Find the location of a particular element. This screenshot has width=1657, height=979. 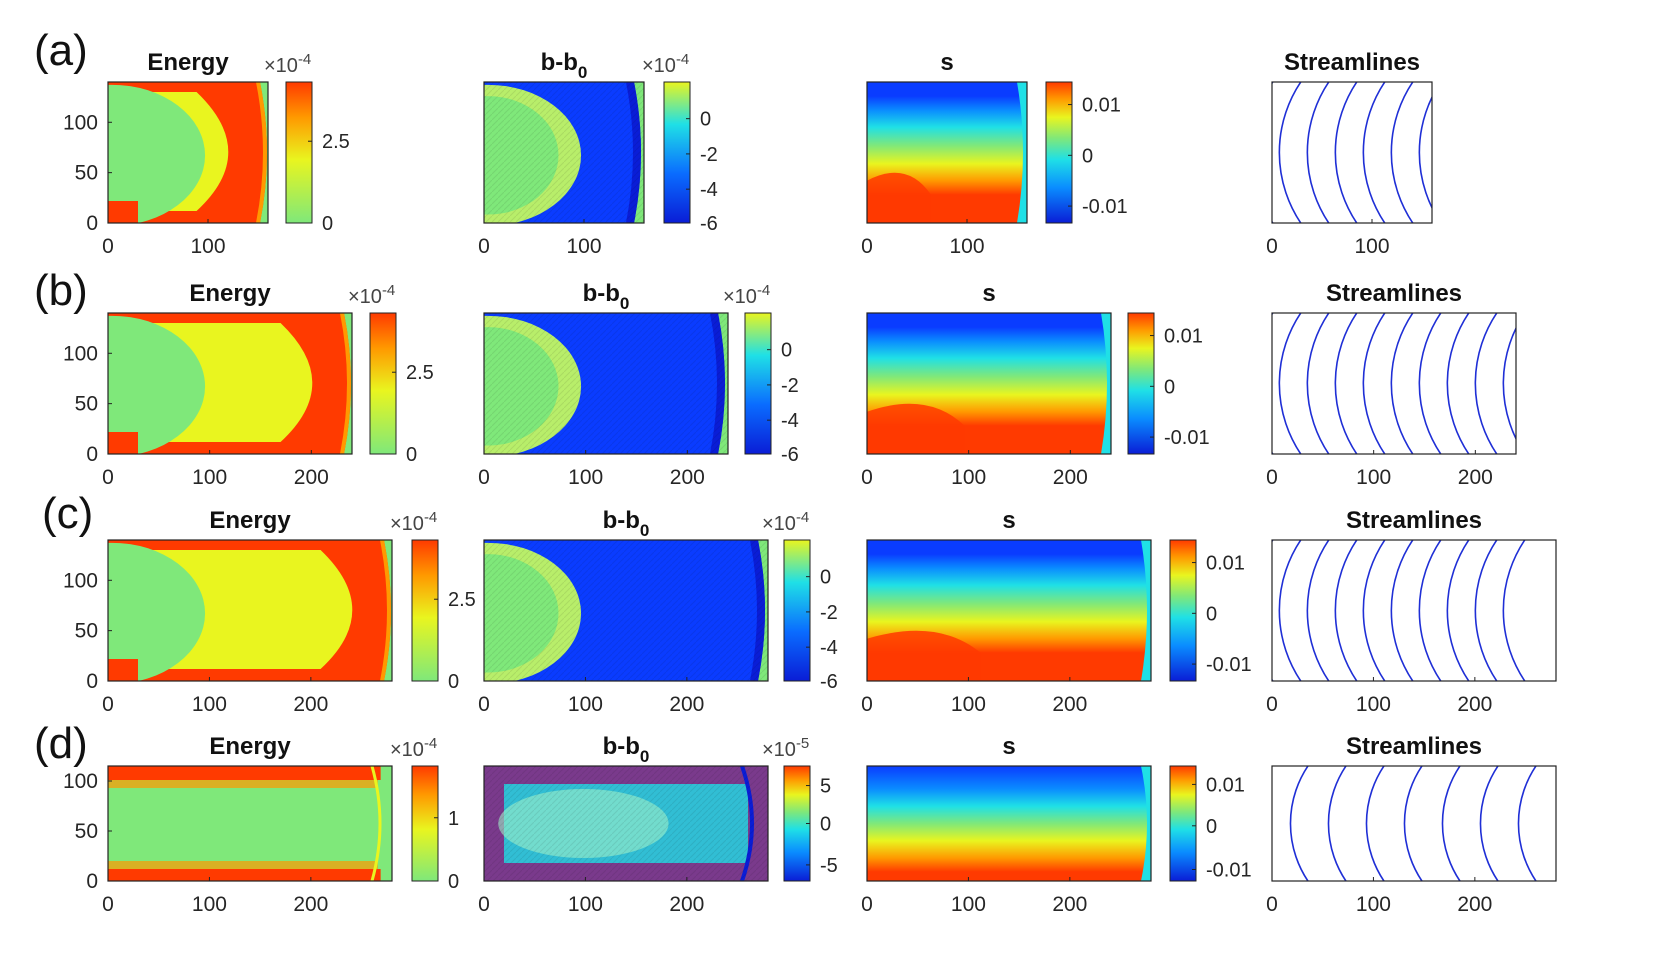

row-label: (c) is located at coordinates (67, 513).